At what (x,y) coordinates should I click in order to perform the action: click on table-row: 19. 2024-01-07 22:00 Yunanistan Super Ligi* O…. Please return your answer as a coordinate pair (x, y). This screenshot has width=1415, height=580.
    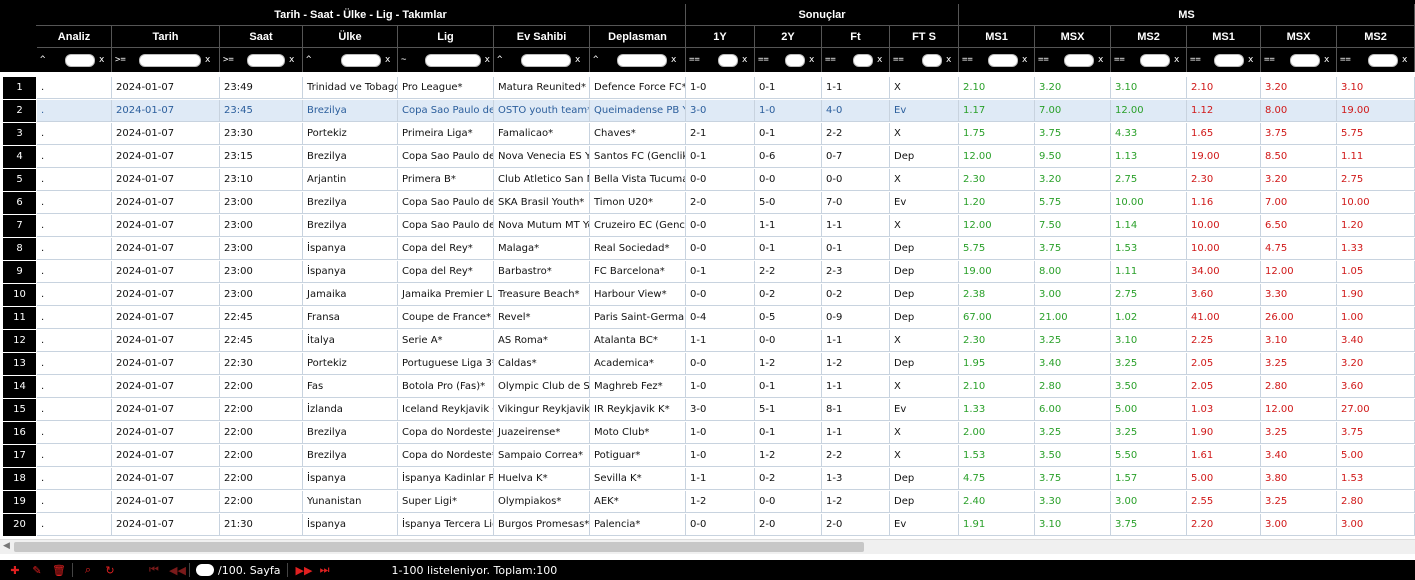
    Looking at the image, I should click on (707, 502).